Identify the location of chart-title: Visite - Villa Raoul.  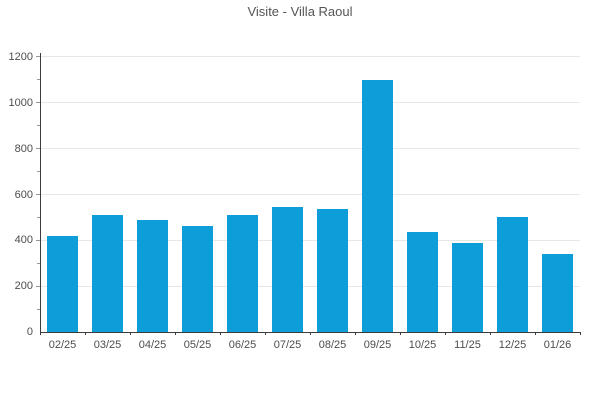
(300, 11).